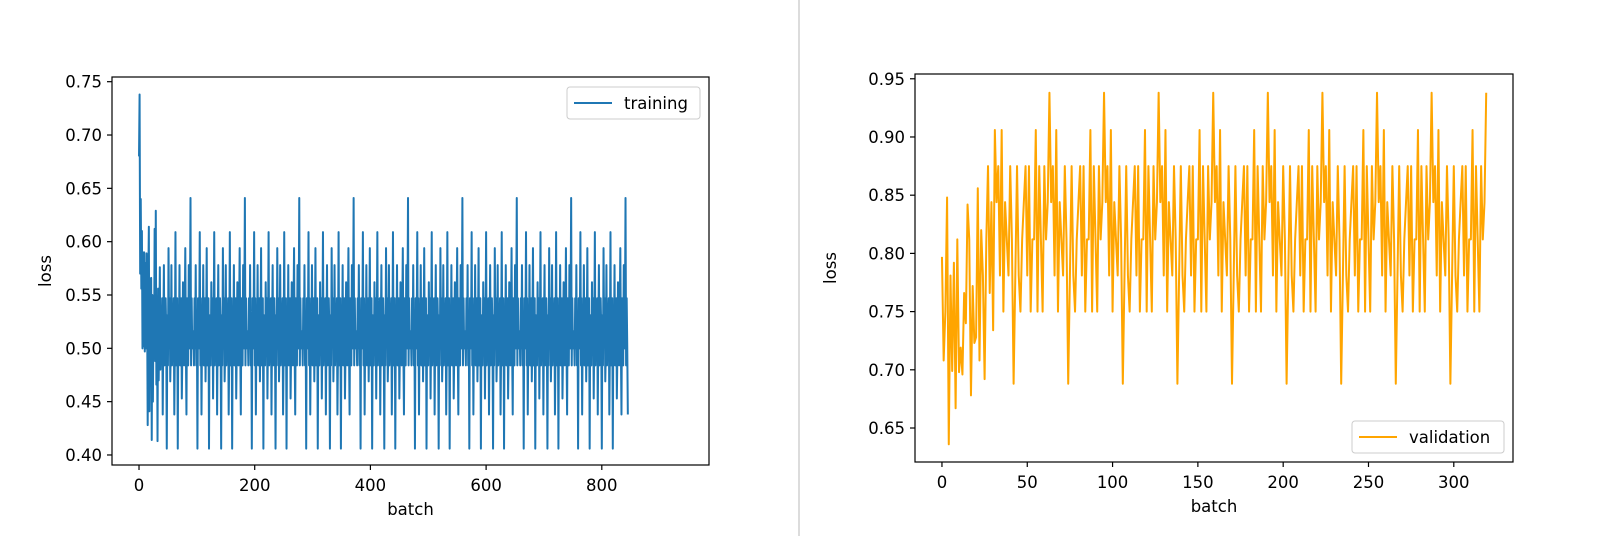 This screenshot has width=1600, height=536. What do you see at coordinates (1449, 437) in the screenshot?
I see `legend-label-validation: validation` at bounding box center [1449, 437].